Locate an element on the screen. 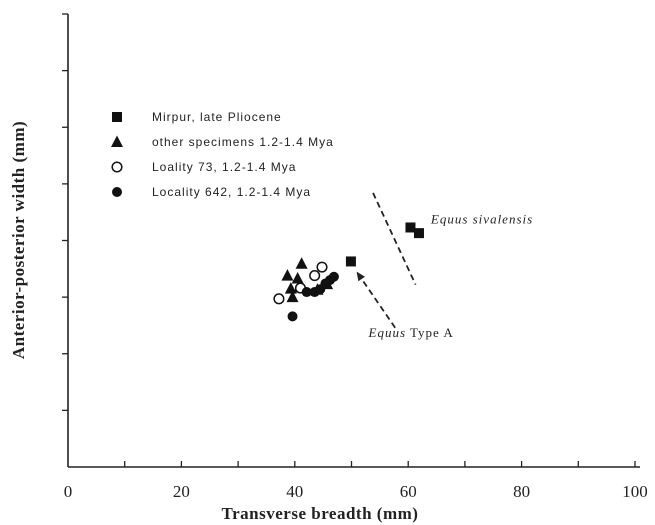  annotation-sivalensis: Equus sivalensis is located at coordinates (481, 219).